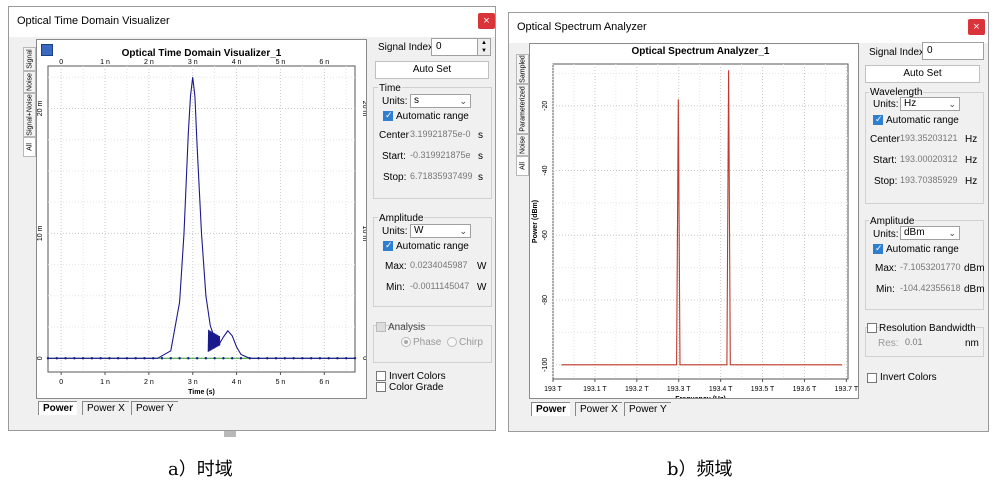  I want to click on amp-units-select: dBm ⌄, so click(930, 233).